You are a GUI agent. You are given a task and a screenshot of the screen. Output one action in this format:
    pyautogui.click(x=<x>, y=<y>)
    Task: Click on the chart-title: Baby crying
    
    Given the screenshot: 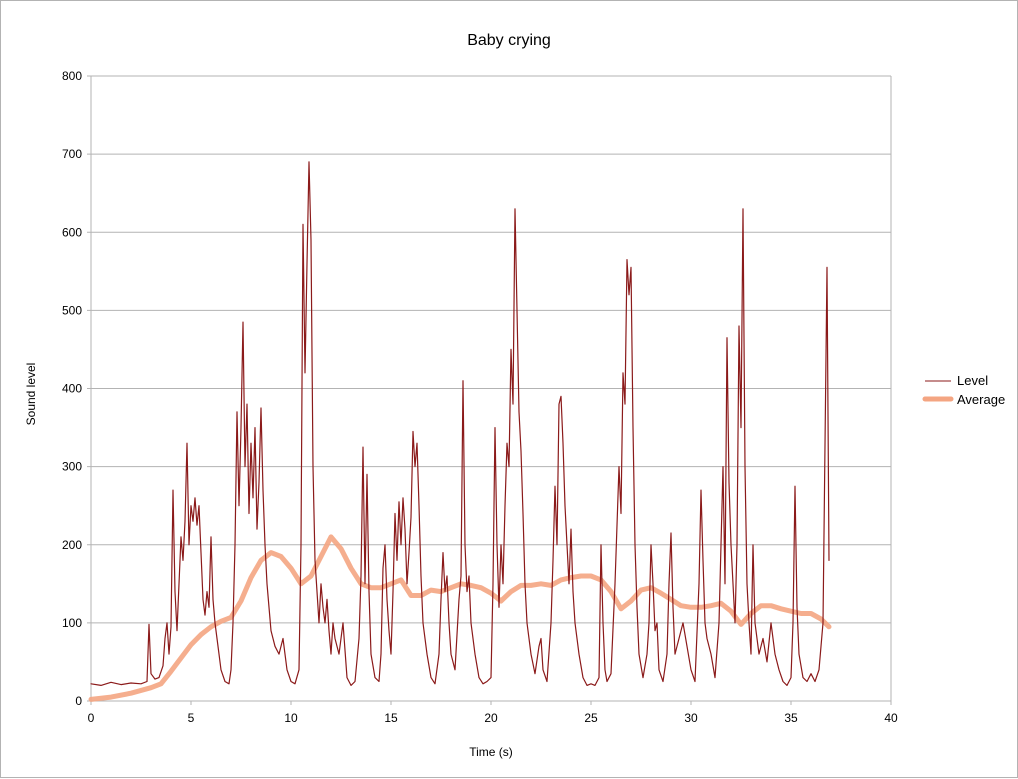 What is the action you would take?
    pyautogui.click(x=509, y=40)
    